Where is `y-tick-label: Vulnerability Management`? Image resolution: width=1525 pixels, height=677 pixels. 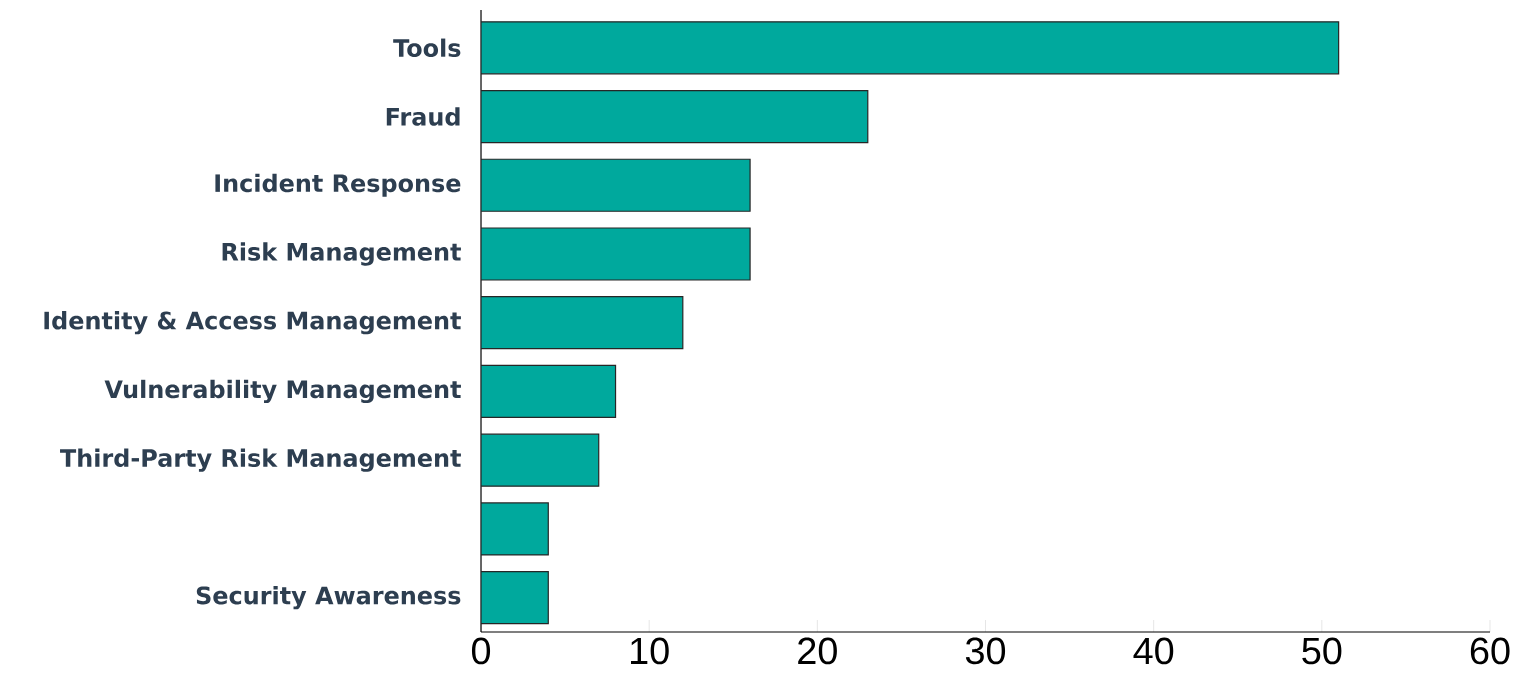 y-tick-label: Vulnerability Management is located at coordinates (282, 391).